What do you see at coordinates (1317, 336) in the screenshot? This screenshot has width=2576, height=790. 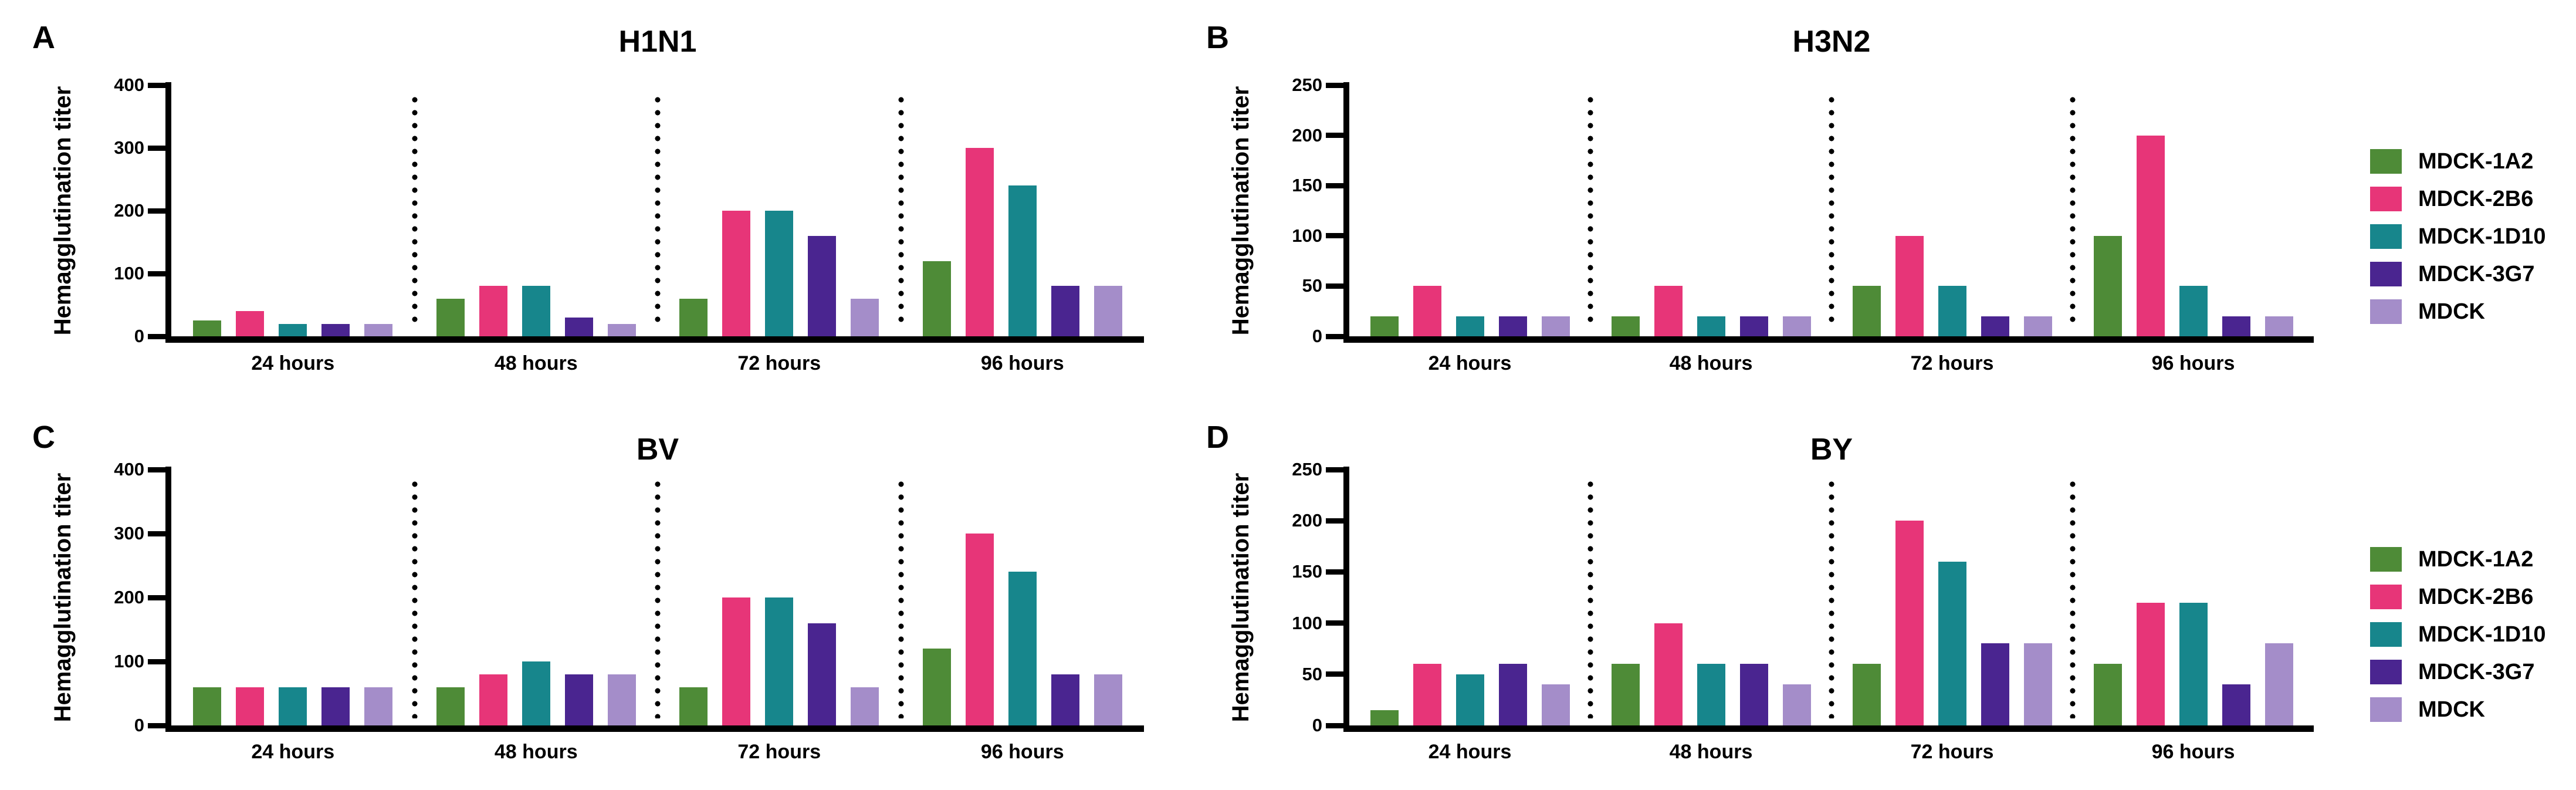 I see `y-tick-label-b: 0` at bounding box center [1317, 336].